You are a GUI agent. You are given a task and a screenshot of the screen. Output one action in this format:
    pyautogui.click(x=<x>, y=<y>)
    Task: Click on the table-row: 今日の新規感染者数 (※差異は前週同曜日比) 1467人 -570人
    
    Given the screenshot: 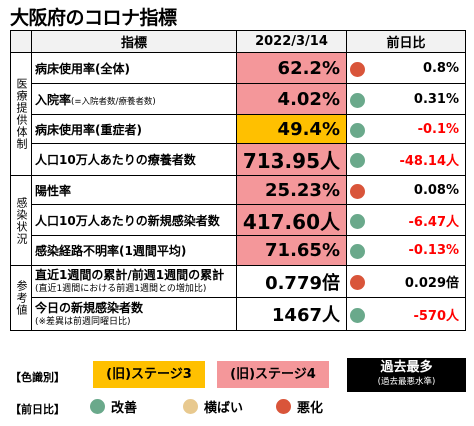 What is the action you would take?
    pyautogui.click(x=239, y=314)
    